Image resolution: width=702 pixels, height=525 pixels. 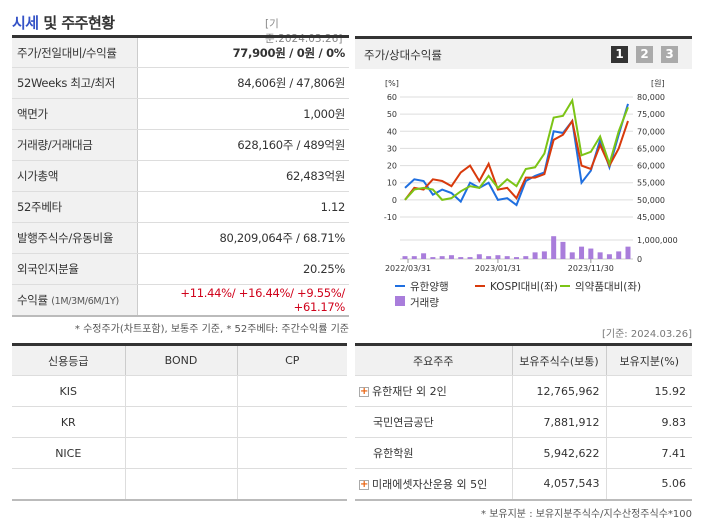 I want to click on table-row: 유한학원 5,942,622 7.41, so click(x=523, y=453).